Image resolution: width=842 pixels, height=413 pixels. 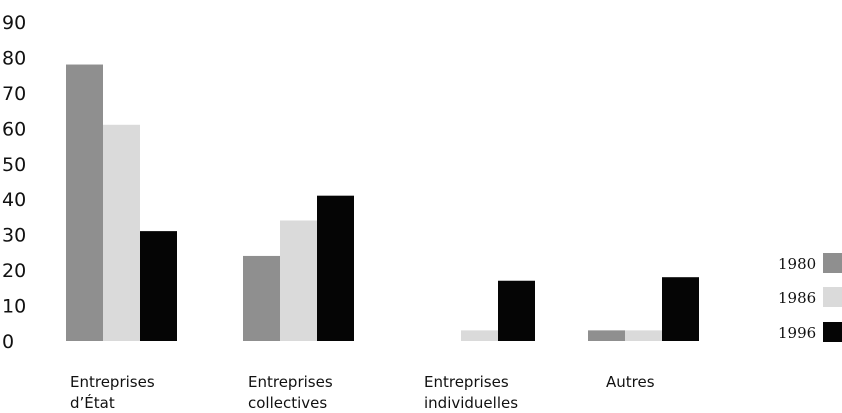 I want to click on y-tick-label: 0, so click(x=8, y=342).